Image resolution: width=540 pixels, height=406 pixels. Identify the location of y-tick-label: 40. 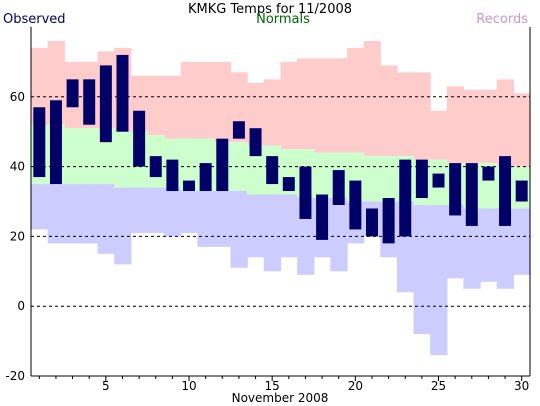
(17, 167).